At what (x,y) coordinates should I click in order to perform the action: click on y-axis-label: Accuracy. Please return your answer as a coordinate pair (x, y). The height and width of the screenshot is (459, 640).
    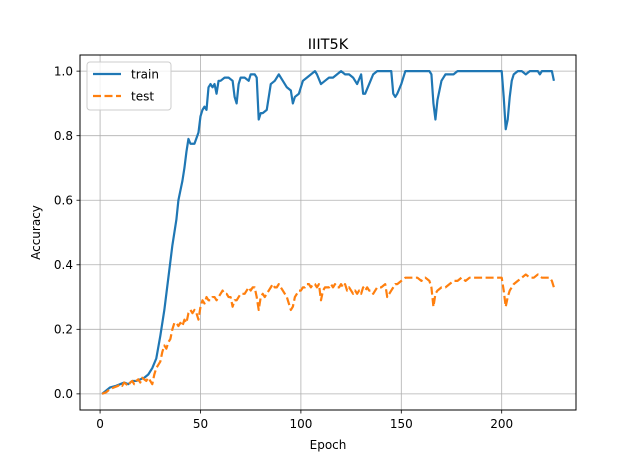
    Looking at the image, I should click on (36, 232).